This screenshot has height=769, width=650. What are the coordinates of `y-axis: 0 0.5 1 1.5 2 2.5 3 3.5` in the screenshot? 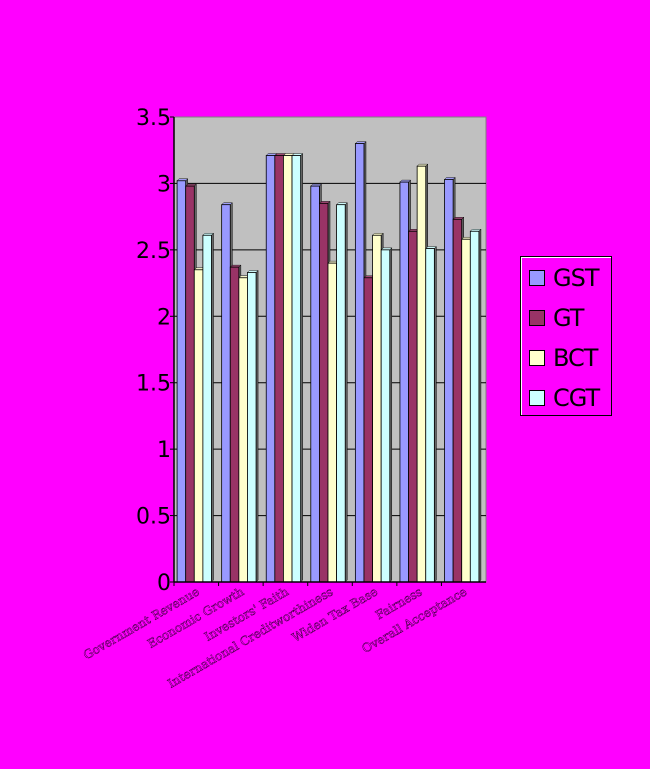 It's located at (155, 351).